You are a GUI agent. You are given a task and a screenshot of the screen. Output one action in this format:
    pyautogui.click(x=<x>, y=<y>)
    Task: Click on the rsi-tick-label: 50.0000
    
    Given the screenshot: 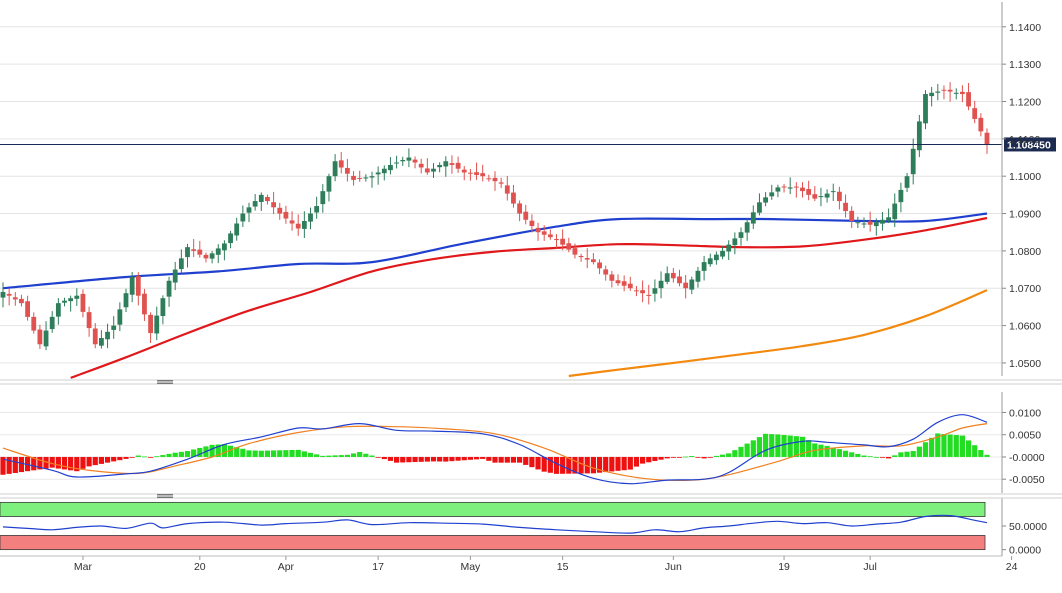 What is the action you would take?
    pyautogui.click(x=1028, y=527)
    